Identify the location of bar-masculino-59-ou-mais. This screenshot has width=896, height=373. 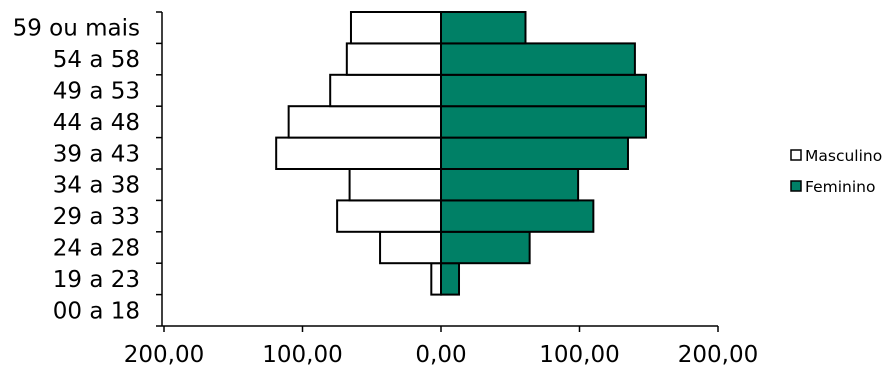
(396, 28).